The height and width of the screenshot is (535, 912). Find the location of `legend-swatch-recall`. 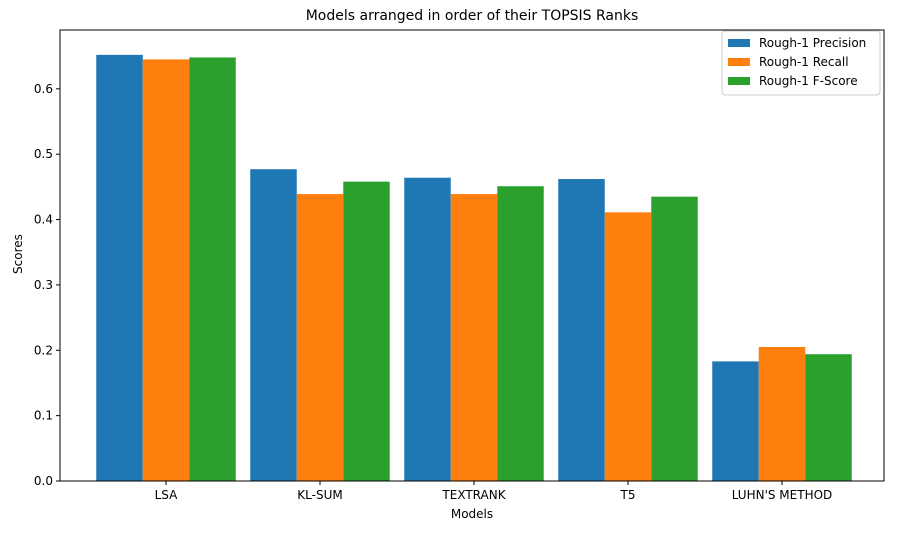

legend-swatch-recall is located at coordinates (739, 62).